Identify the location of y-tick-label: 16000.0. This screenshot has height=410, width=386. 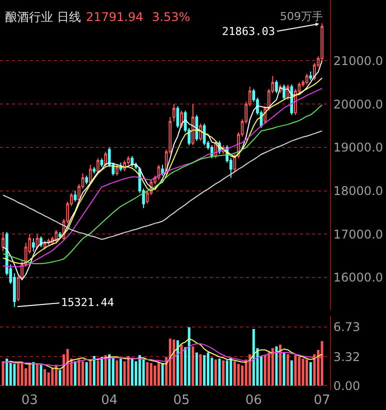
(358, 277).